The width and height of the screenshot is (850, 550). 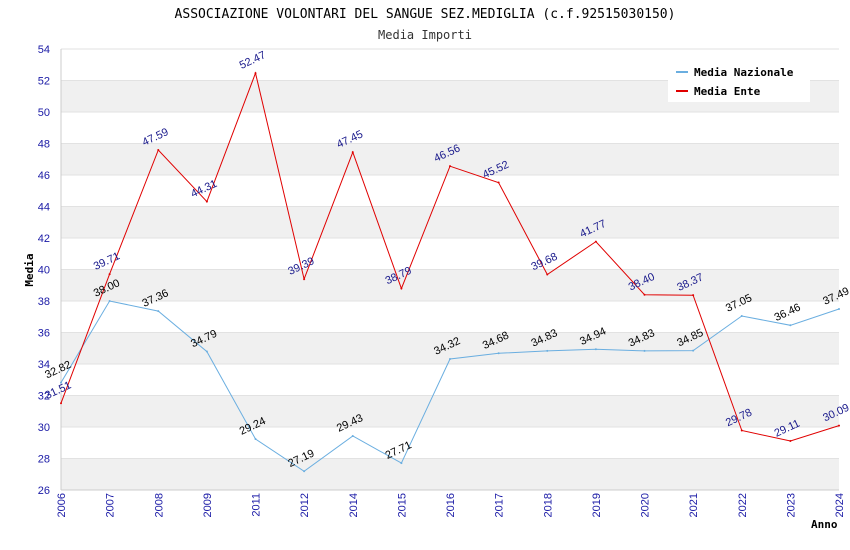 I want to click on x-axis-label: Anno, so click(x=824, y=524).